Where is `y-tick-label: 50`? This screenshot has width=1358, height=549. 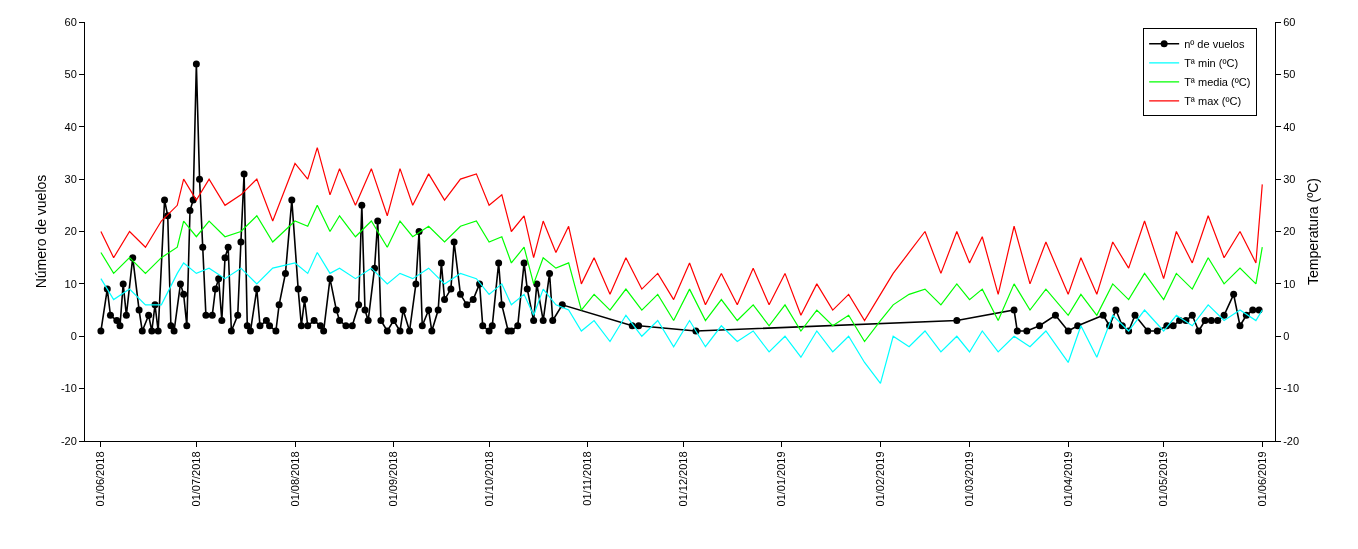
y-tick-label: 50 is located at coordinates (70, 74).